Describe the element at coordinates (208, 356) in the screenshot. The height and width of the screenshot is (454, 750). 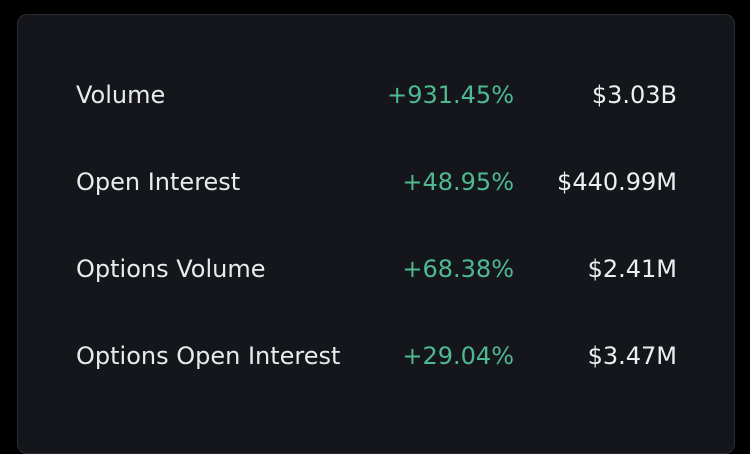
I see `stat-label: Options Open Interest` at that location.